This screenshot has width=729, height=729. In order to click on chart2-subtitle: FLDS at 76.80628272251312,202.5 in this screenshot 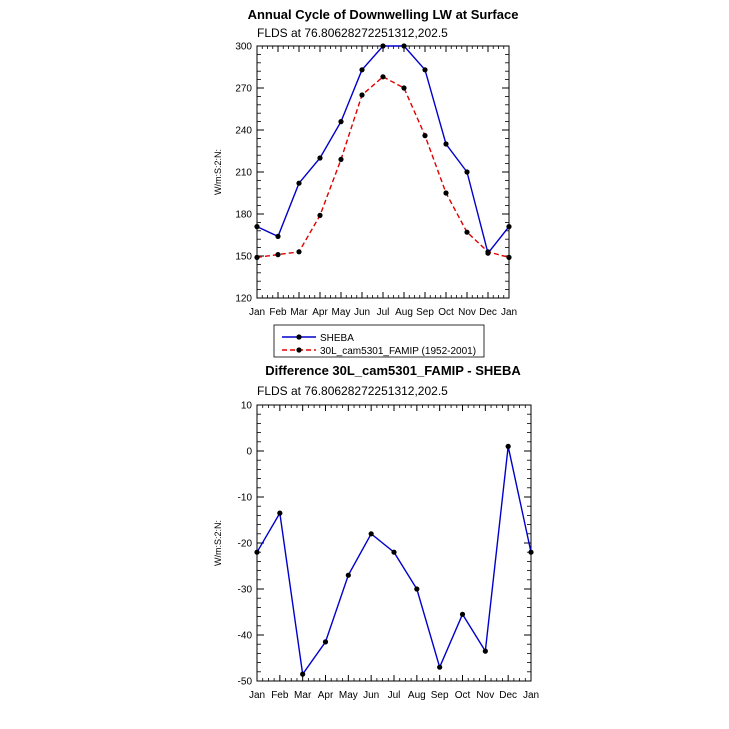, I will do `click(352, 391)`.